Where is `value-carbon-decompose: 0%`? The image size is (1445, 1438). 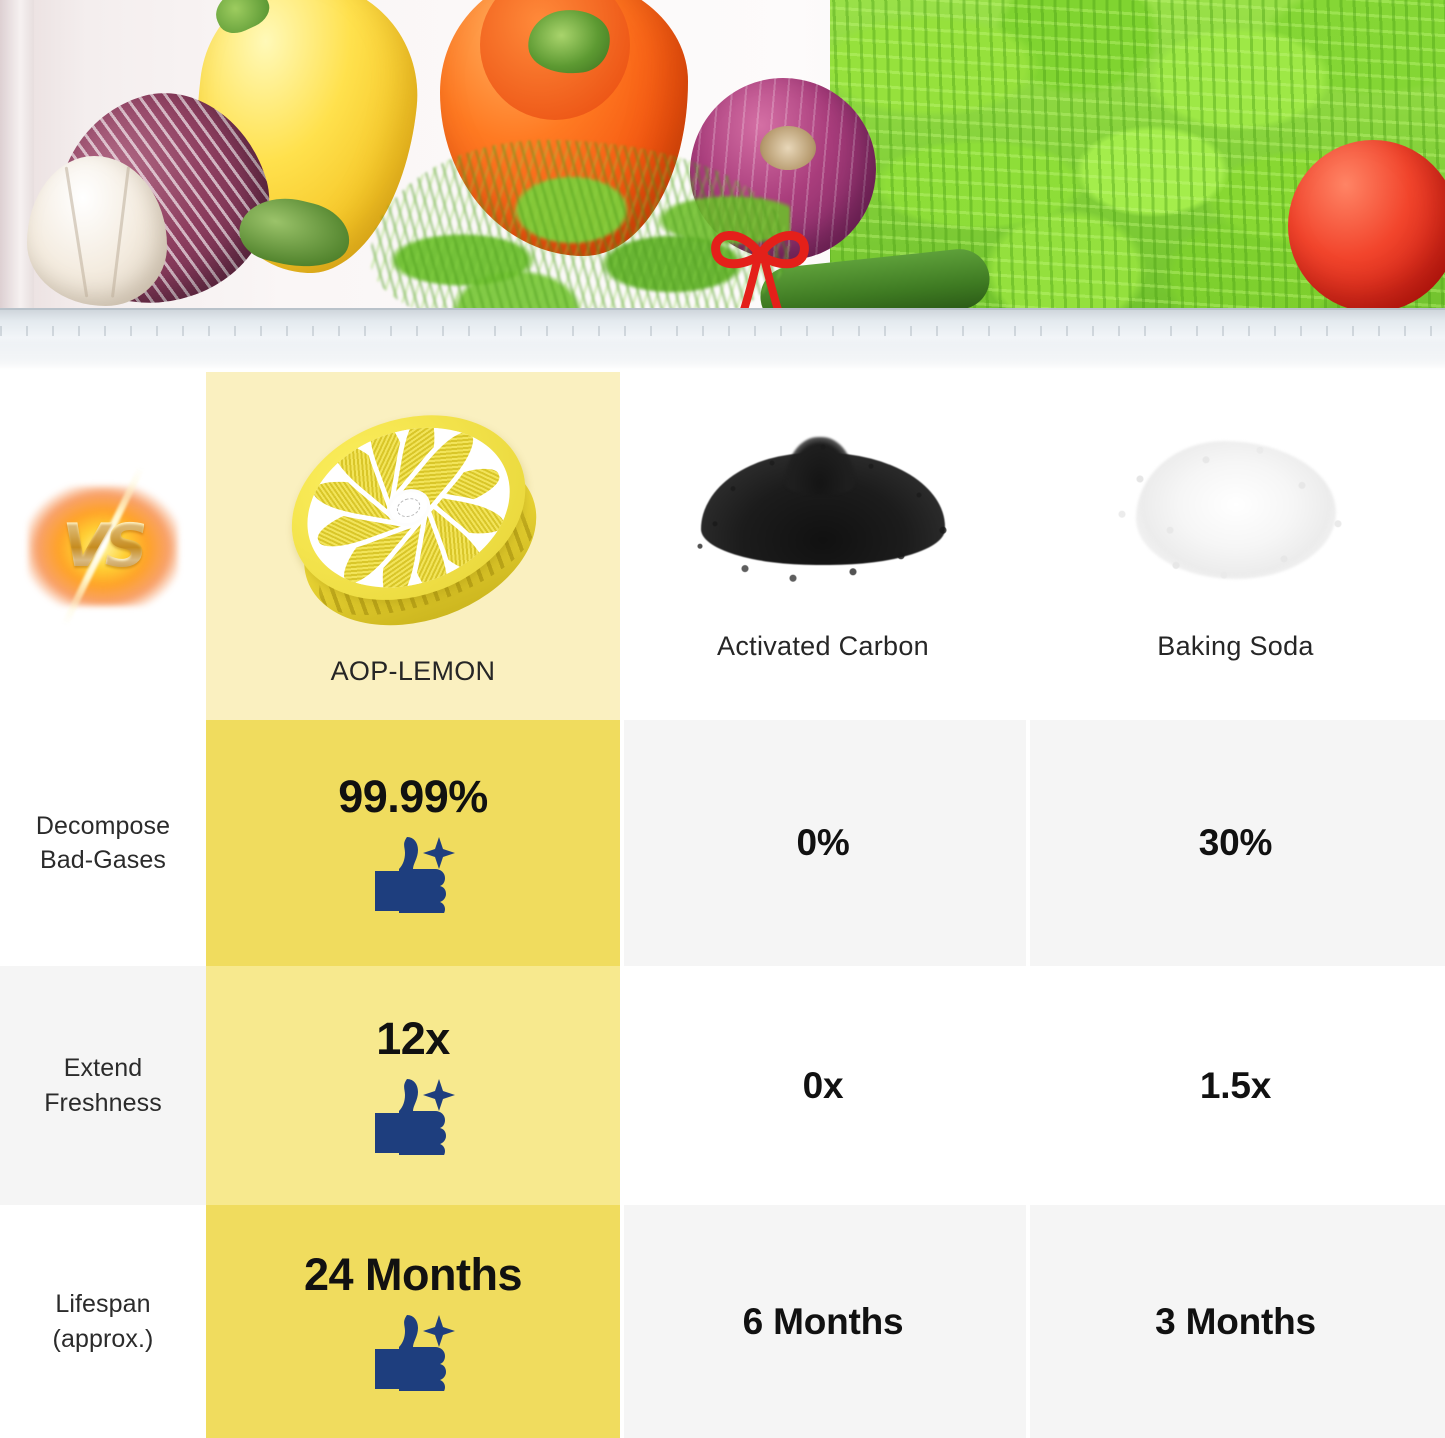
value-carbon-decompose: 0% is located at coordinates (823, 842).